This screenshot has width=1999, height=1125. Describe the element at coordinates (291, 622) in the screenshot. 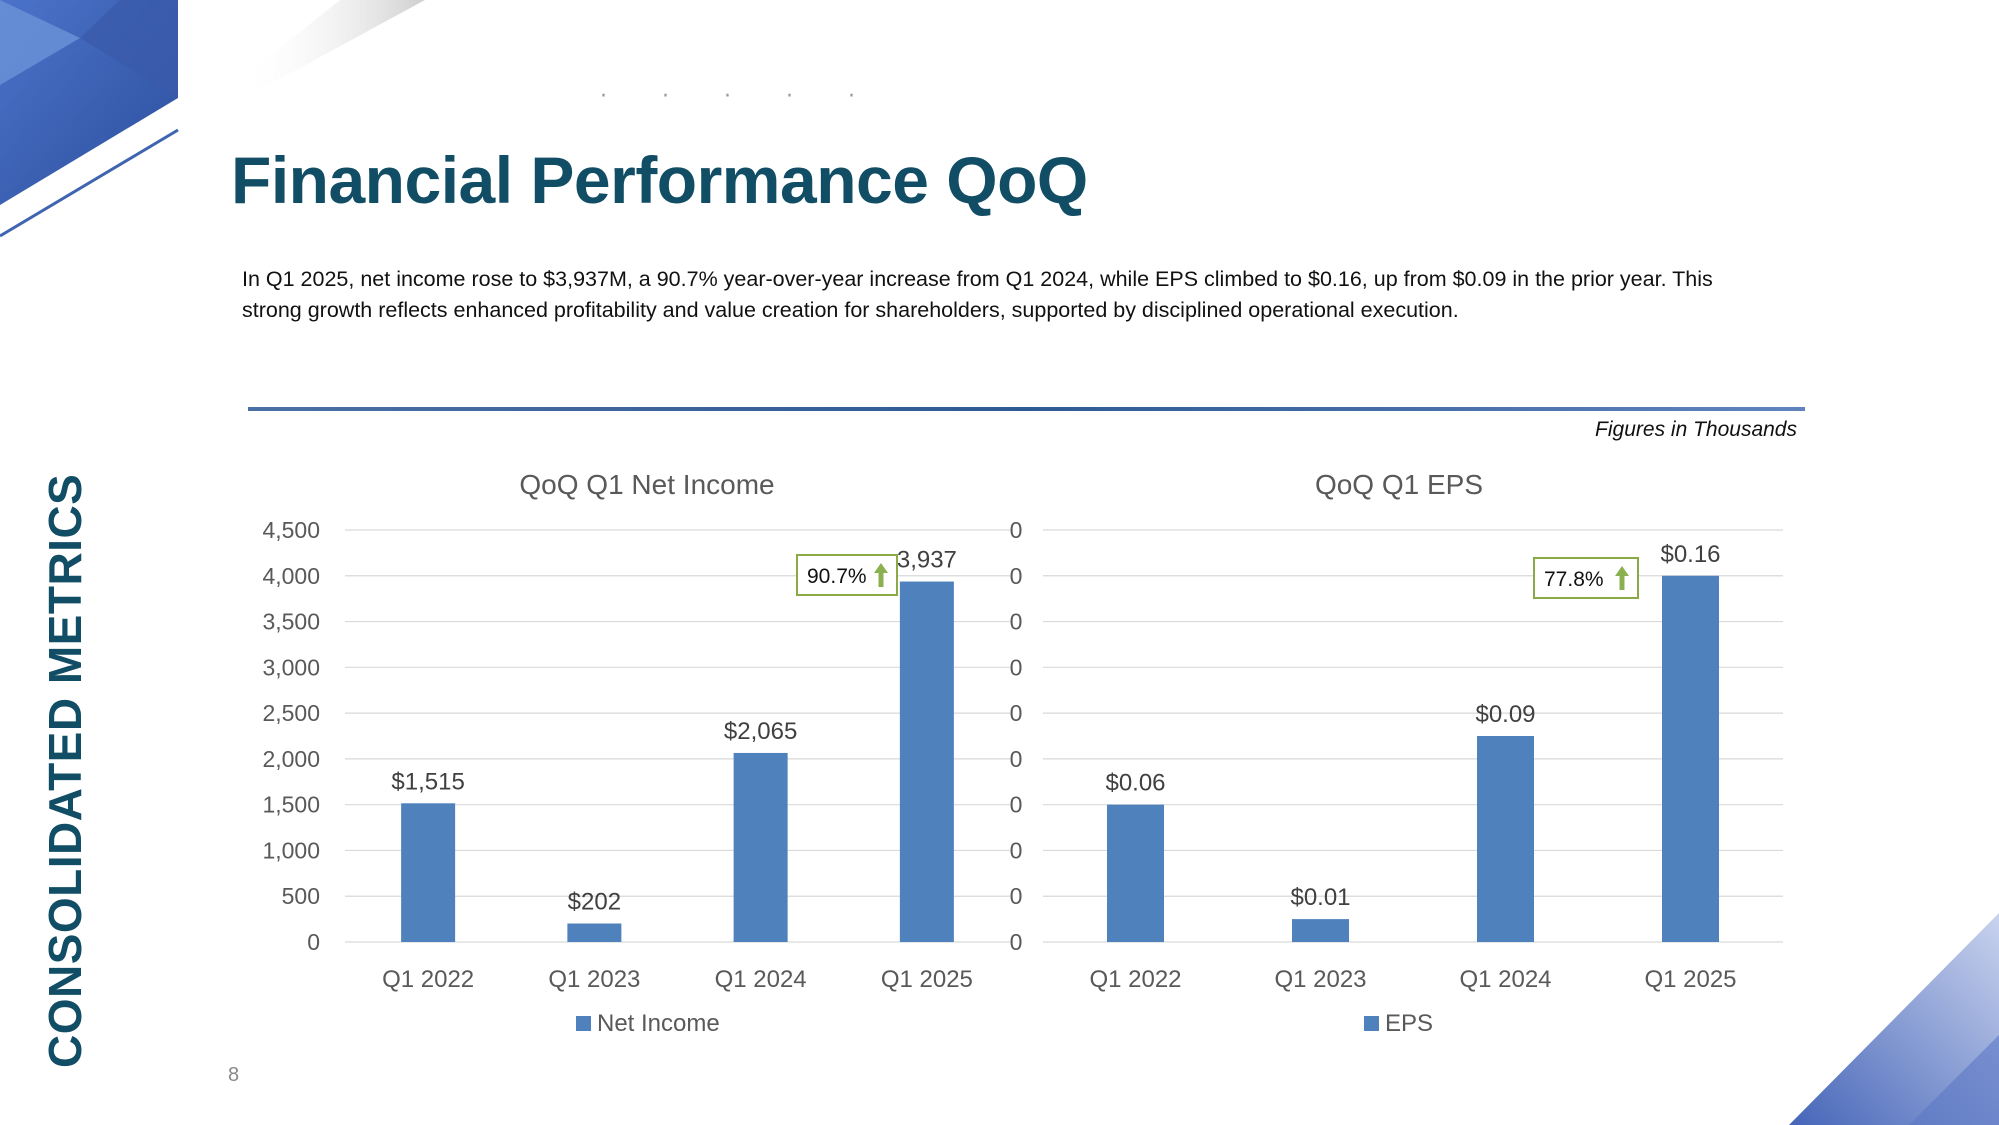

I see `chart-0-ytick-7: 3,500` at that location.